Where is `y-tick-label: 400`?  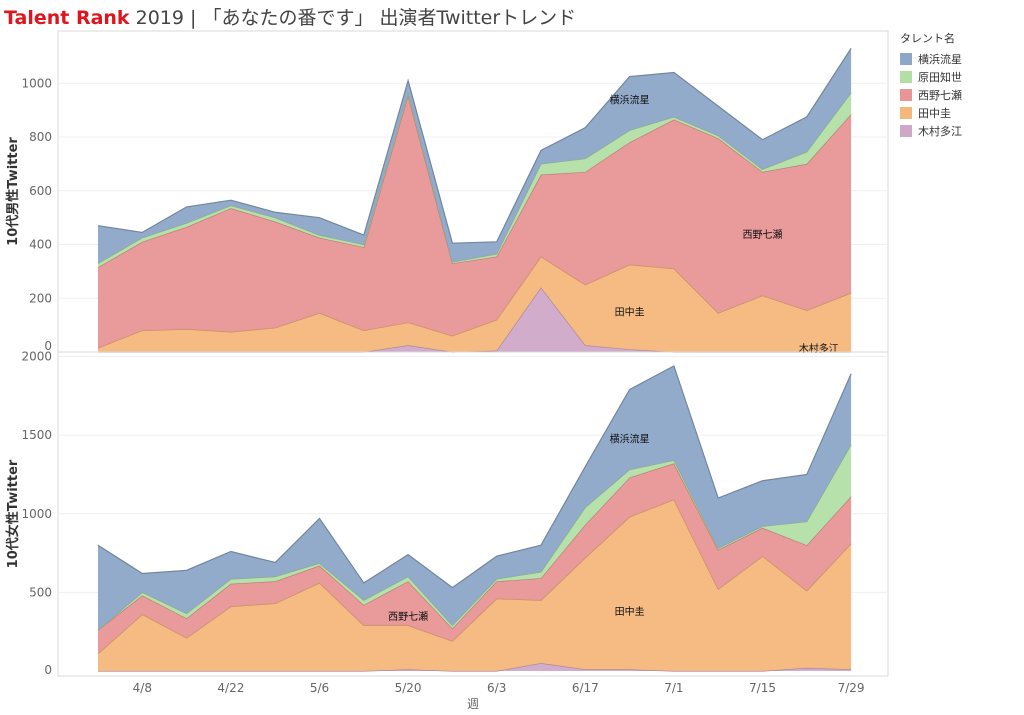
y-tick-label: 400 is located at coordinates (40, 245).